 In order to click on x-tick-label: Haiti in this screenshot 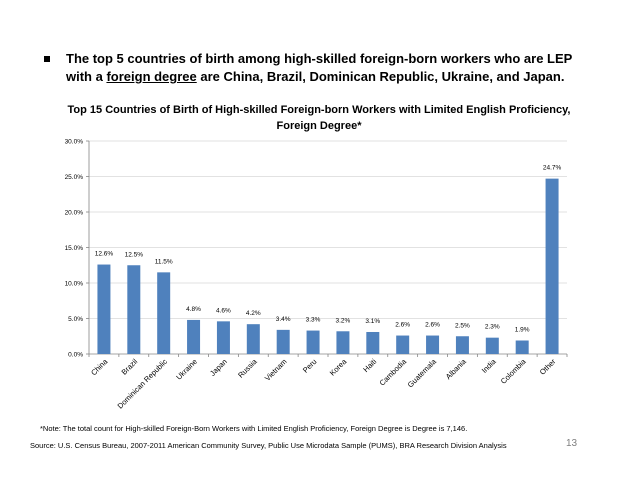, I will do `click(369, 365)`.